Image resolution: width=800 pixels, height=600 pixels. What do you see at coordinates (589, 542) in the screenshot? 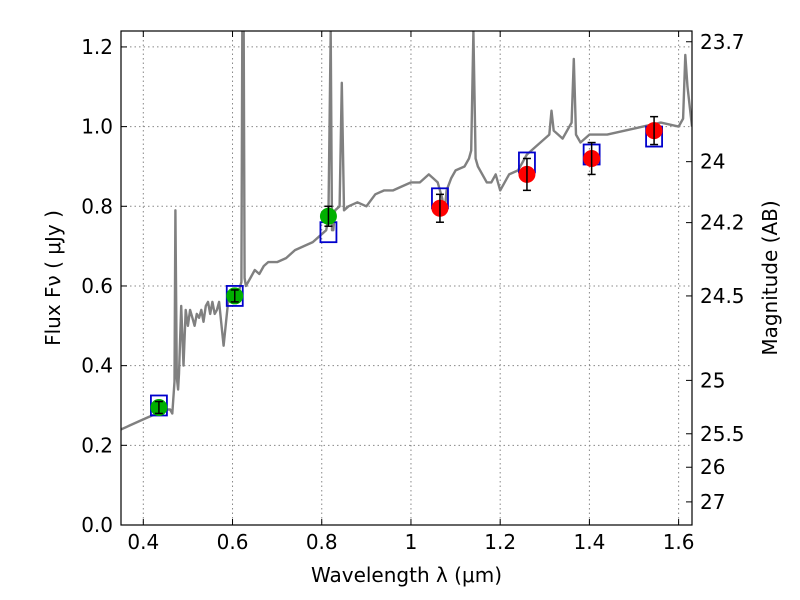
I see `x-tick-label: 1.4` at bounding box center [589, 542].